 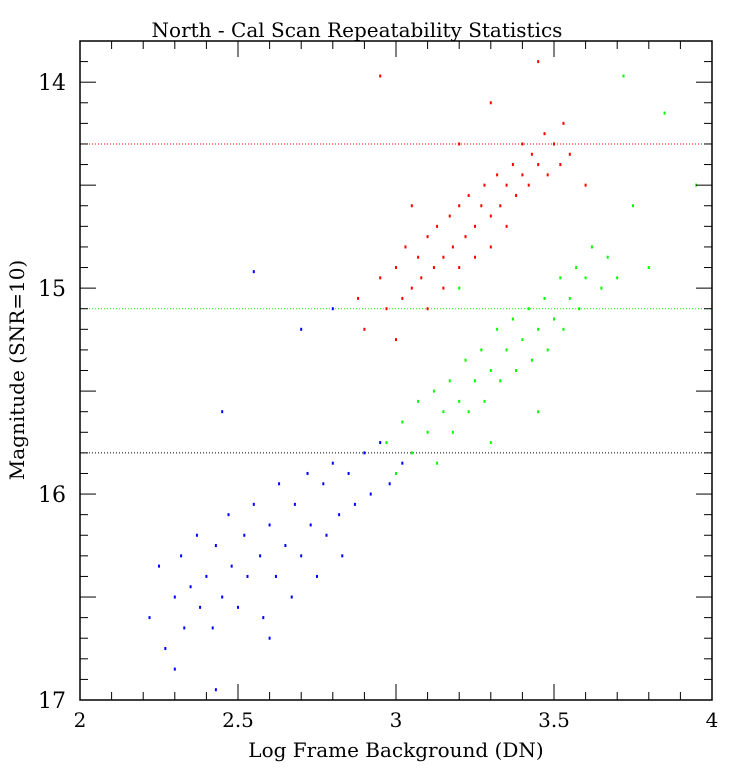 What do you see at coordinates (396, 720) in the screenshot?
I see `x-tick-label: 3` at bounding box center [396, 720].